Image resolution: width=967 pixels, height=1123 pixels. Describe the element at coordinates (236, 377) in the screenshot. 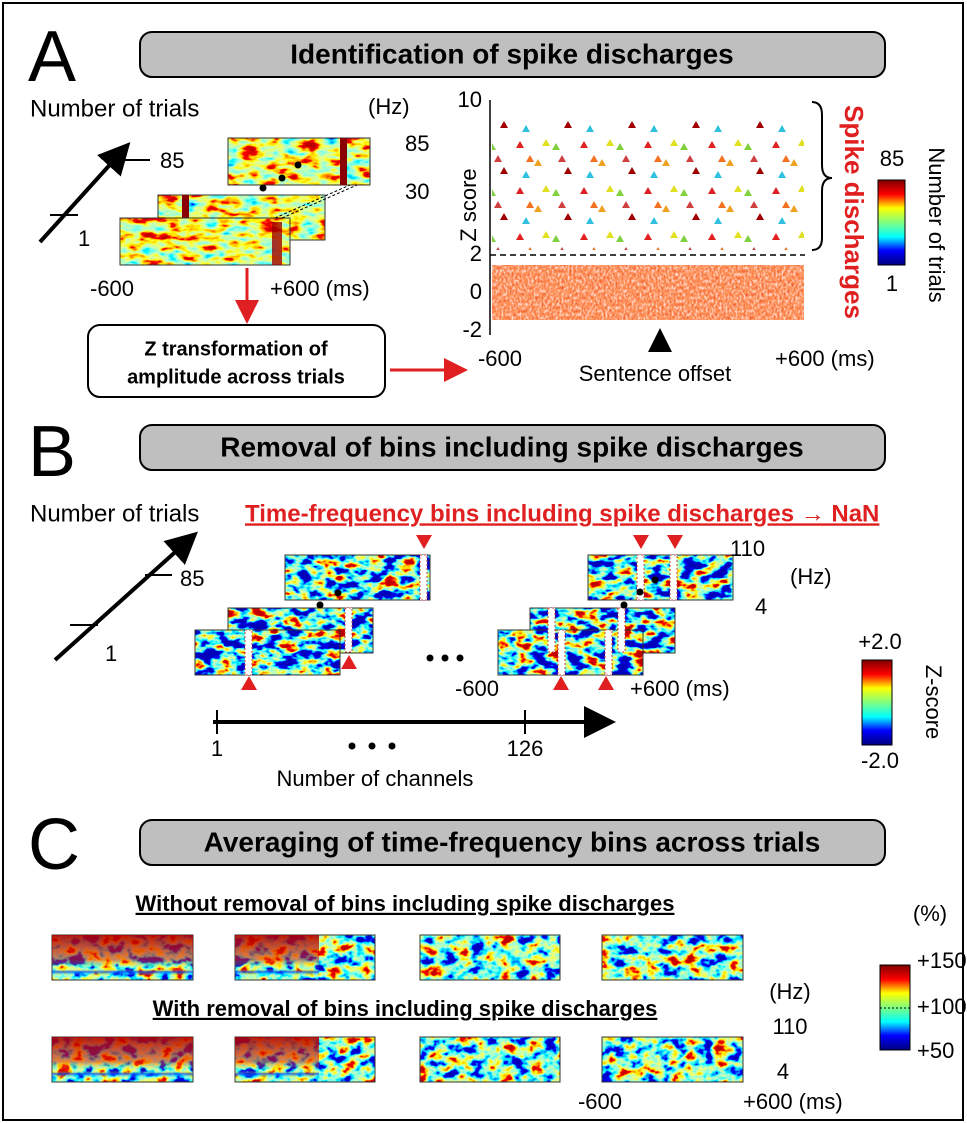

I see `label: amplitude across trials` at that location.